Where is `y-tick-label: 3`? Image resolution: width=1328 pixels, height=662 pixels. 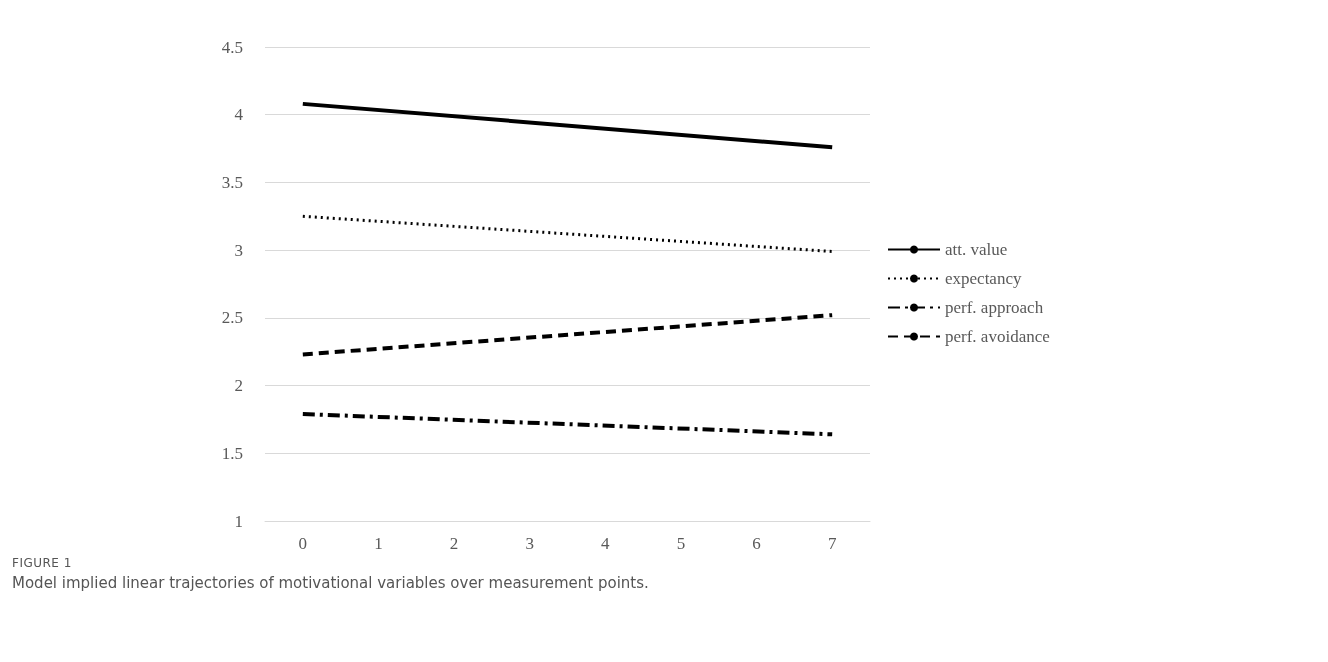 y-tick-label: 3 is located at coordinates (238, 250).